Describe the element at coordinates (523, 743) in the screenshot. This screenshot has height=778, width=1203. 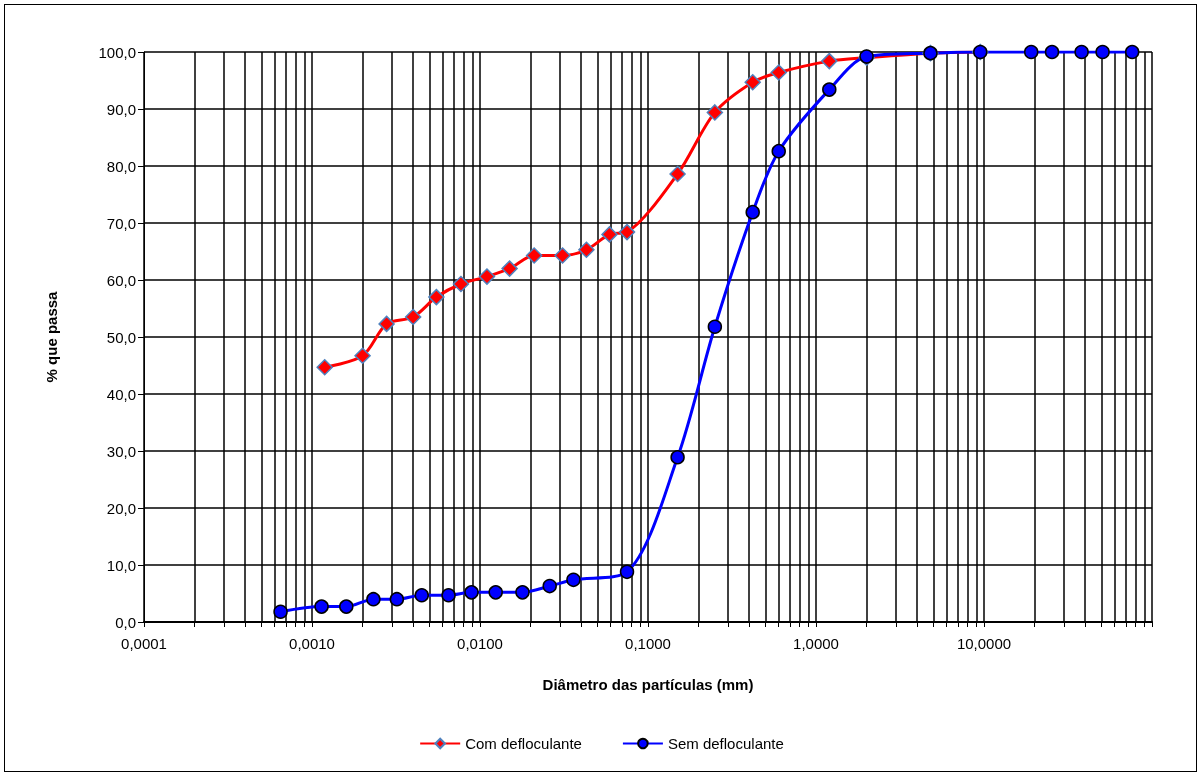
I see `legend-label: Com defloculante` at that location.